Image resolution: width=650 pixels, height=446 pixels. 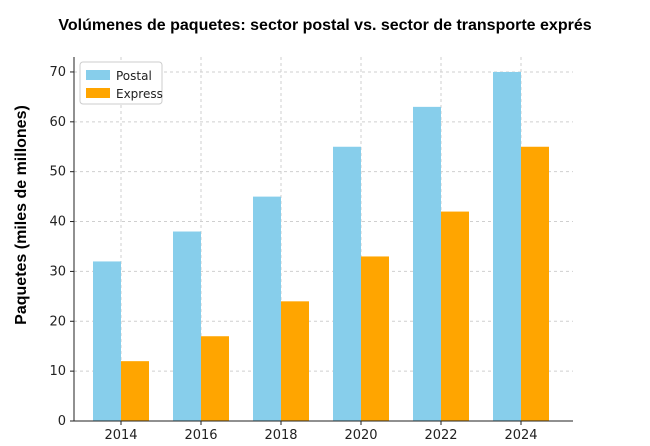 What do you see at coordinates (120, 435) in the screenshot?
I see `x-tick-label: 2014` at bounding box center [120, 435].